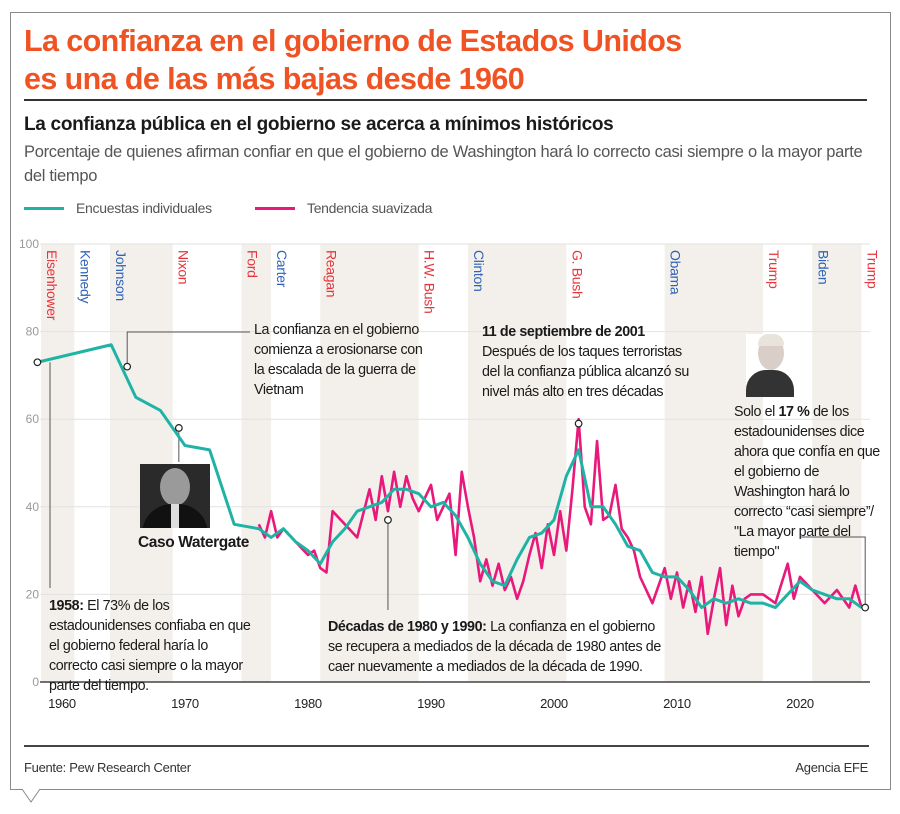  I want to click on y-tick-label: 80, so click(33, 332).